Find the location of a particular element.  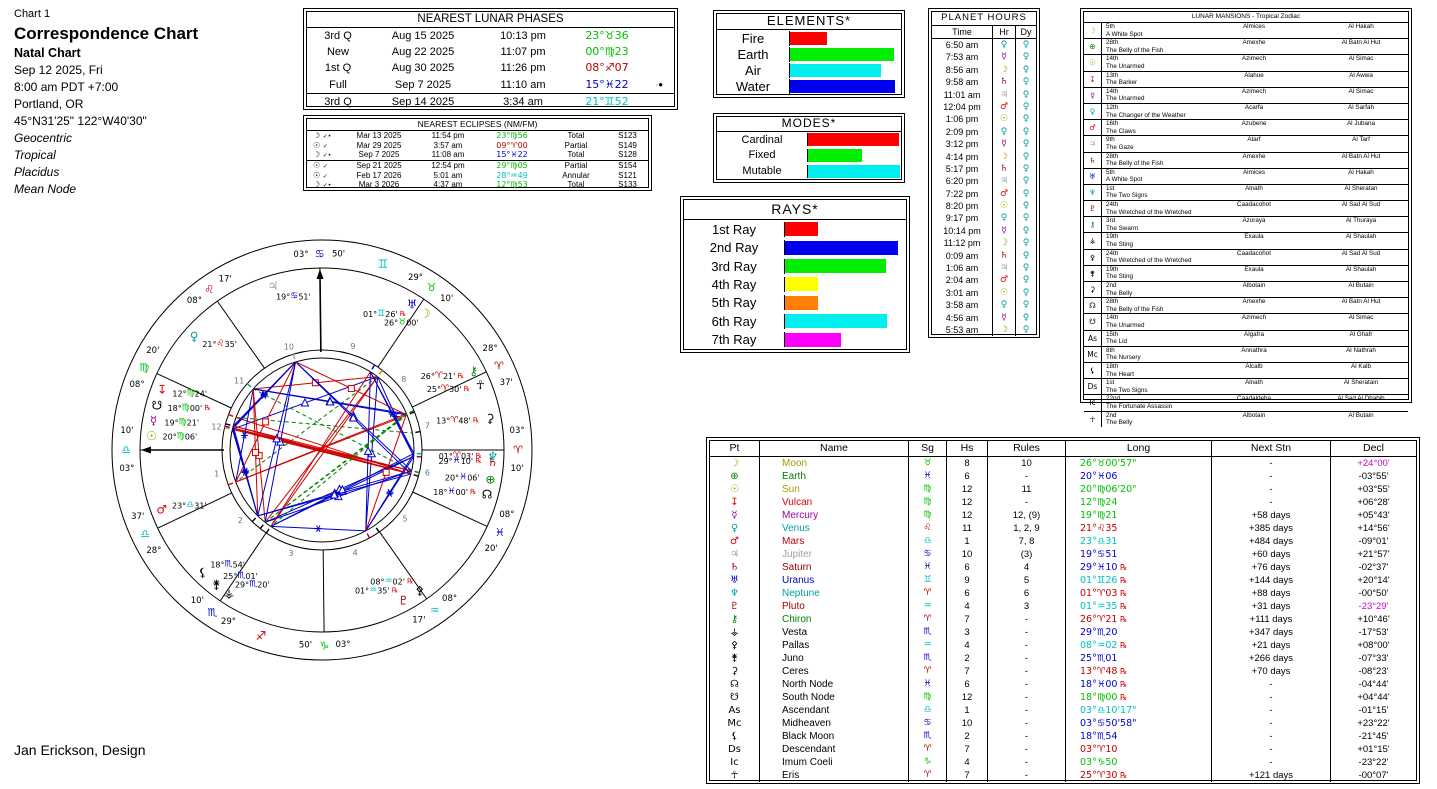

mansion-point-icon: ☉ is located at coordinates (1093, 63).